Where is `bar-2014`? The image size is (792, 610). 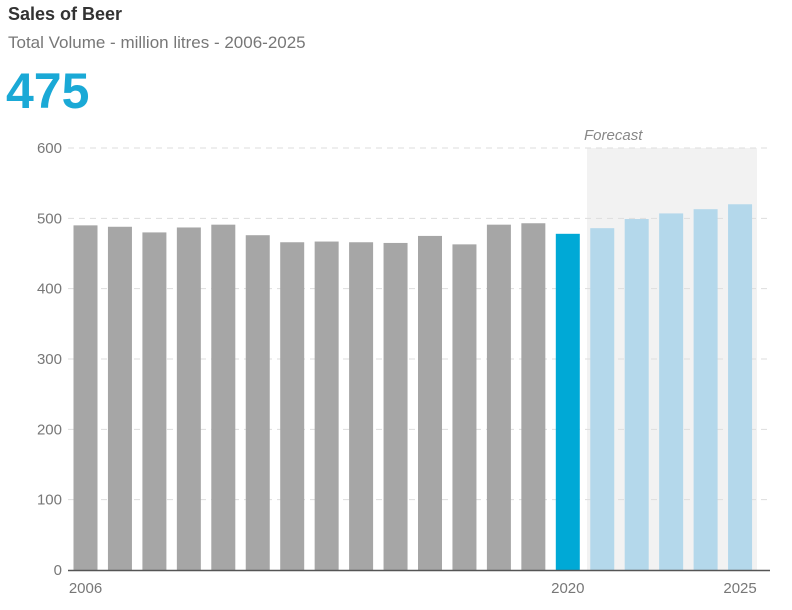
bar-2014 is located at coordinates (361, 406).